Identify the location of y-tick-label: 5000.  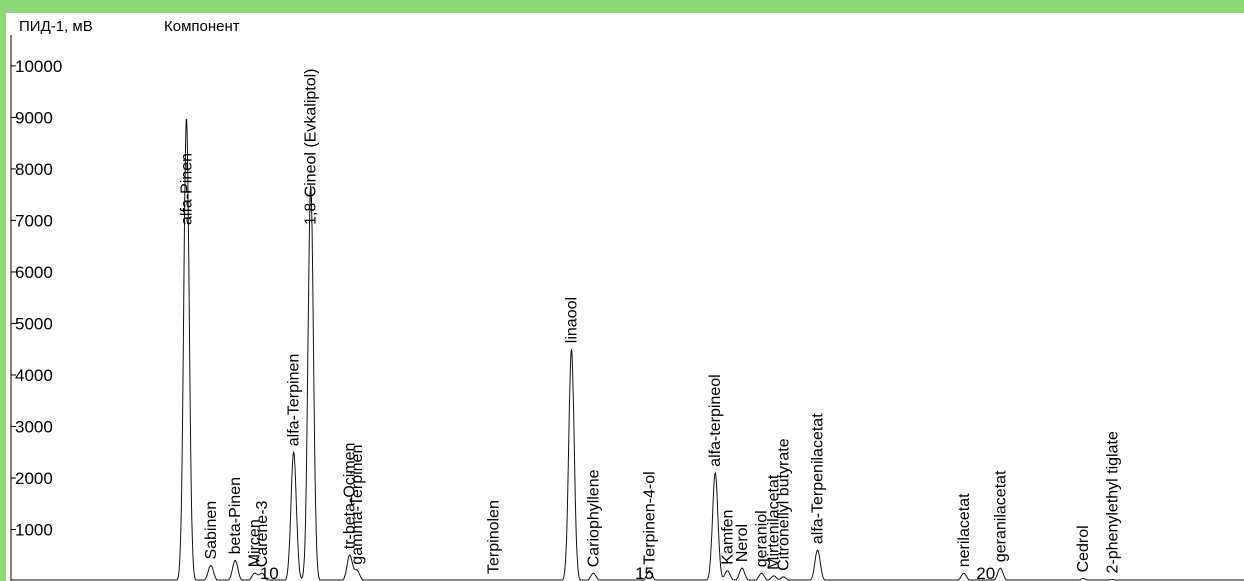
(34, 323).